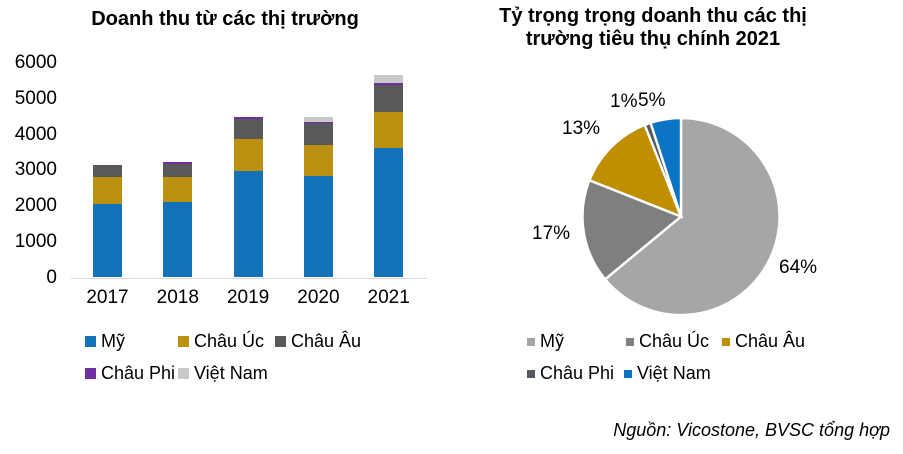 The image size is (903, 454). Describe the element at coordinates (674, 341) in the screenshot. I see `pie-legend-label-chau-uc: Châu Úc` at that location.